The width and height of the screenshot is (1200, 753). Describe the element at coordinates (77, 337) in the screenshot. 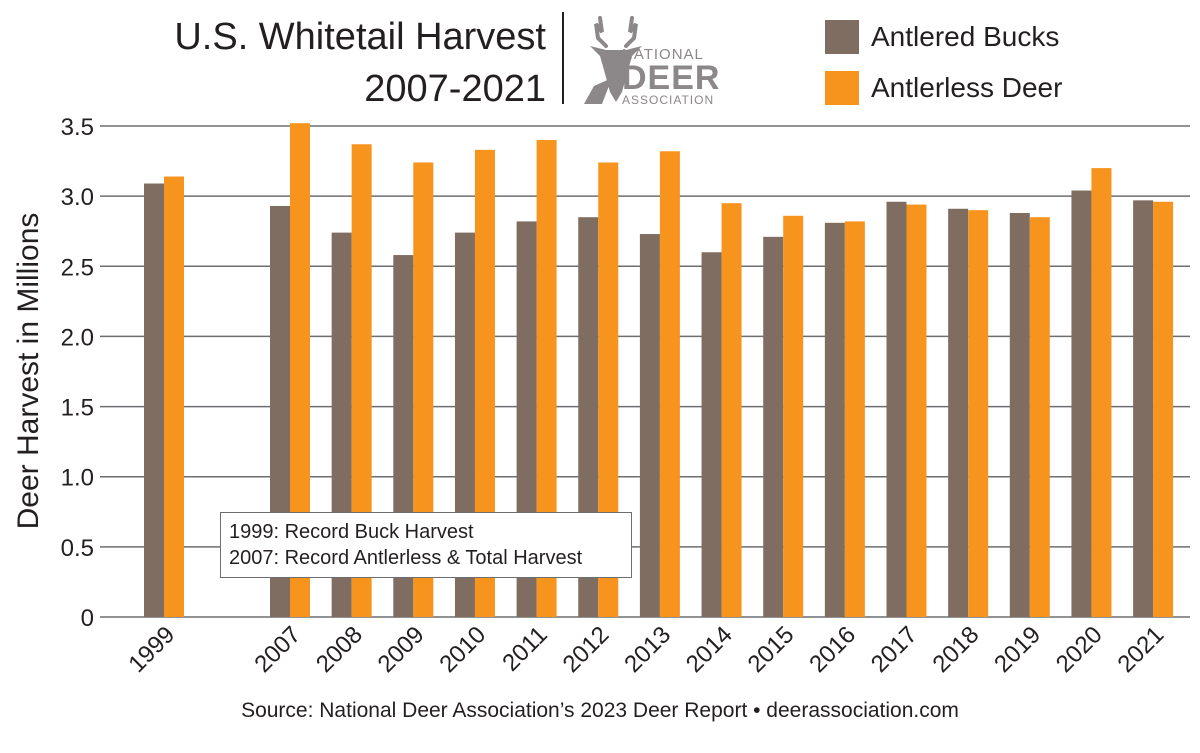

I see `y-tick-label: 2.0` at that location.